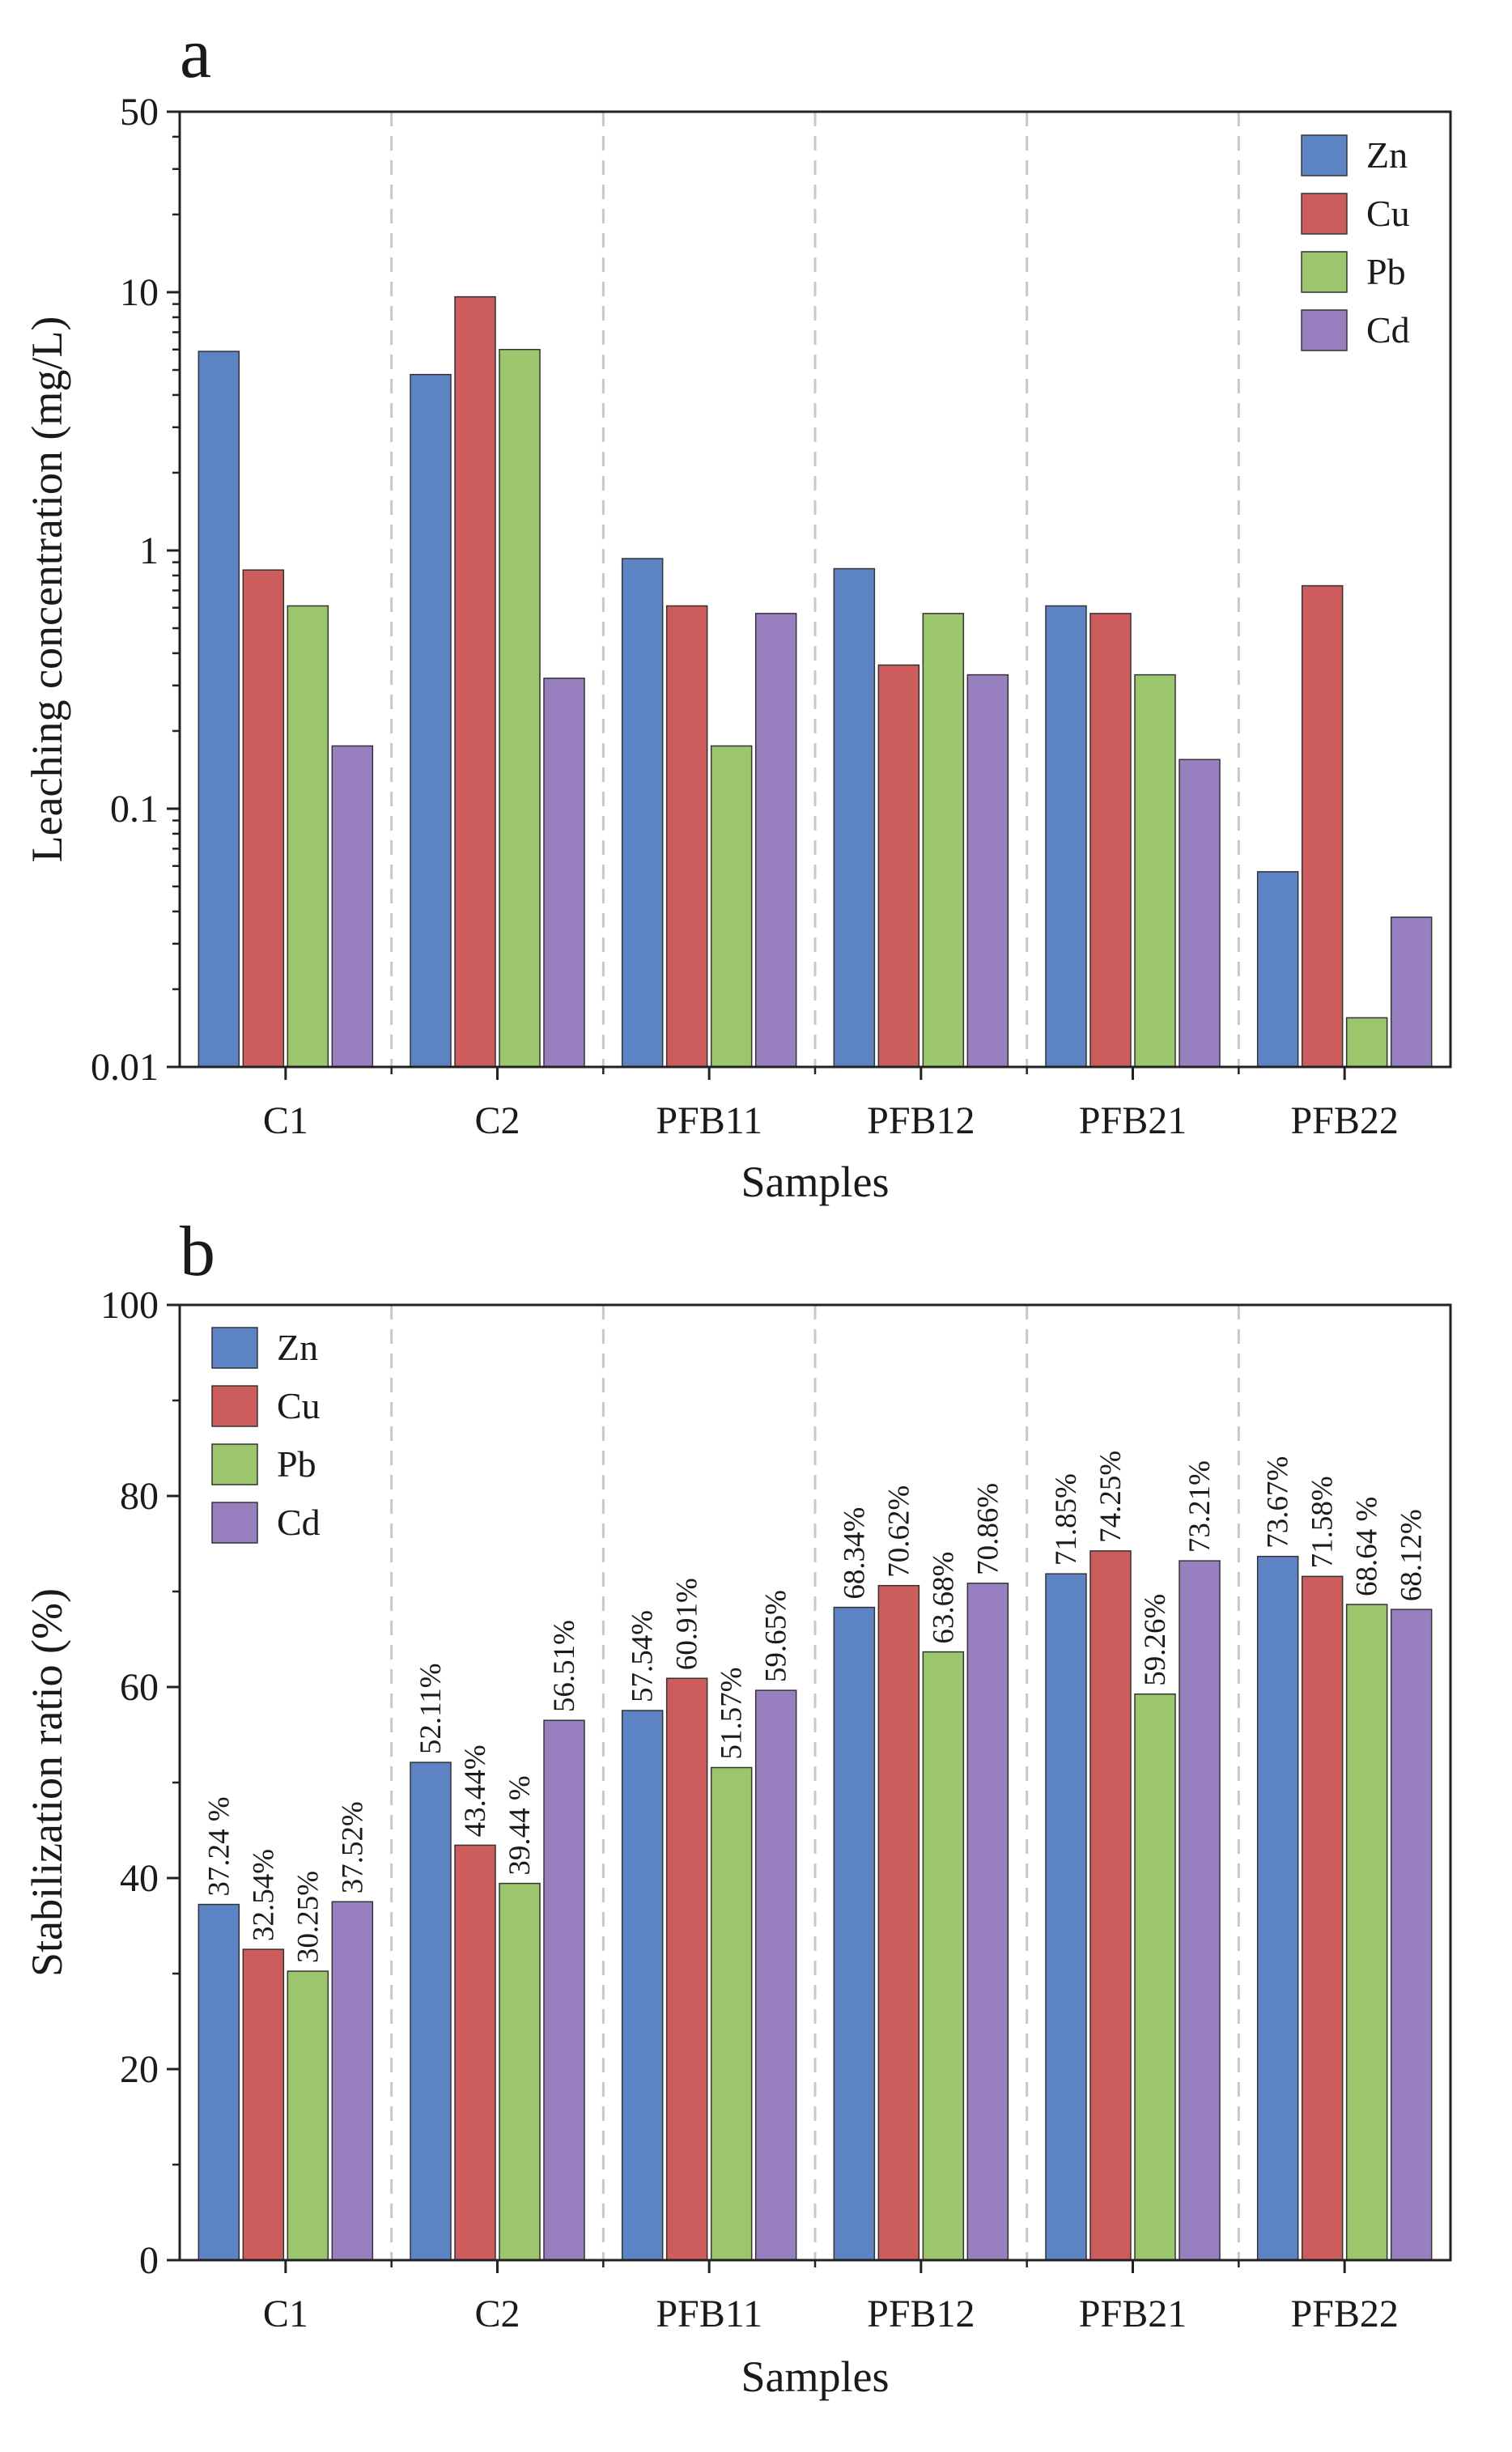 The image size is (1512, 2452). What do you see at coordinates (1200, 1910) in the screenshot?
I see `bar-cd-pfb21` at bounding box center [1200, 1910].